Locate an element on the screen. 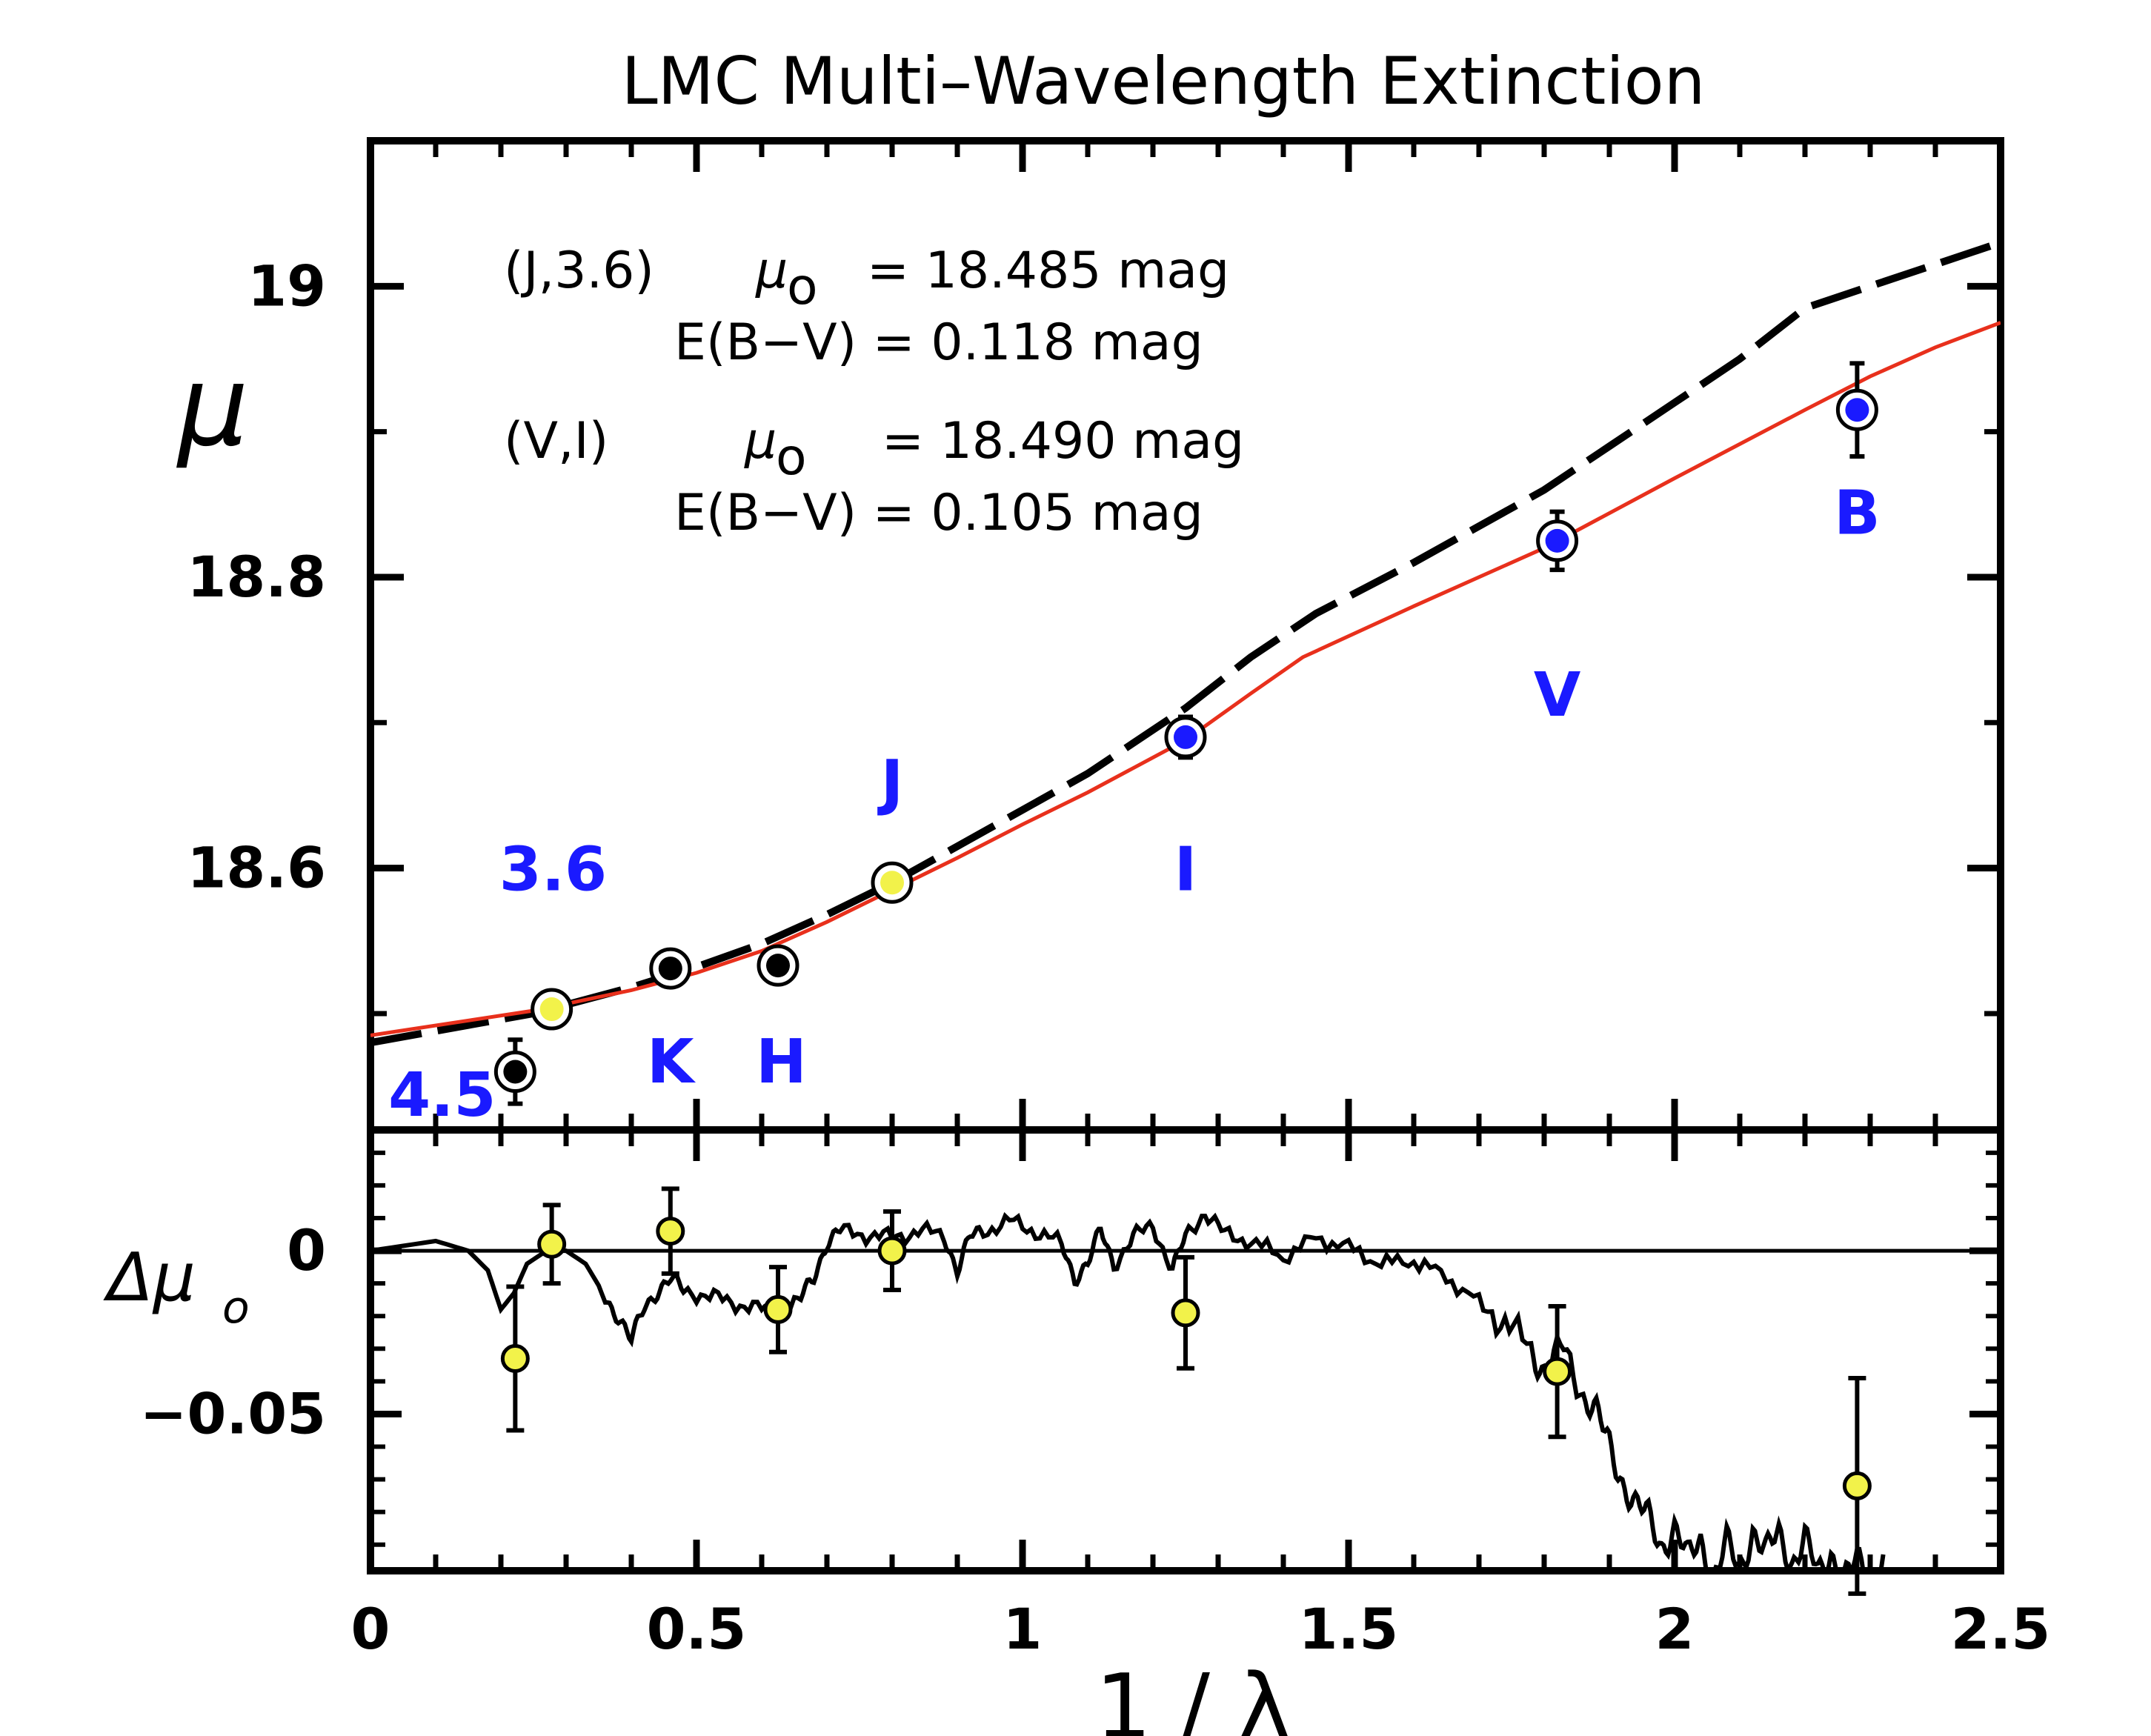  top-point-H is located at coordinates (778, 966).